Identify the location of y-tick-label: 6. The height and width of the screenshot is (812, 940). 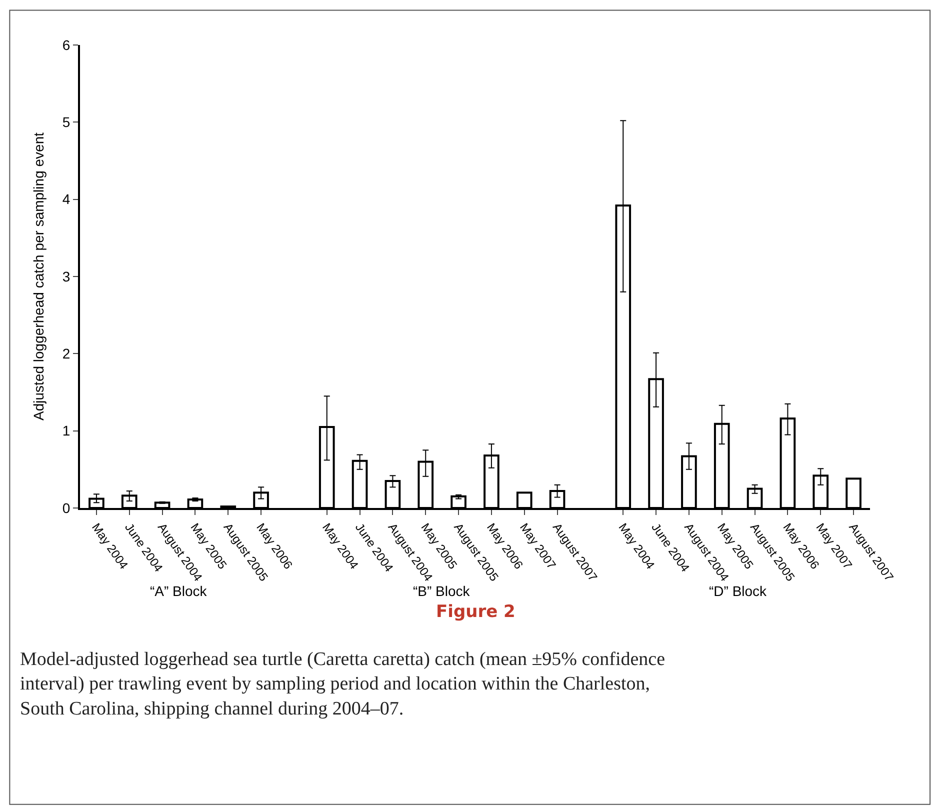
(66, 44).